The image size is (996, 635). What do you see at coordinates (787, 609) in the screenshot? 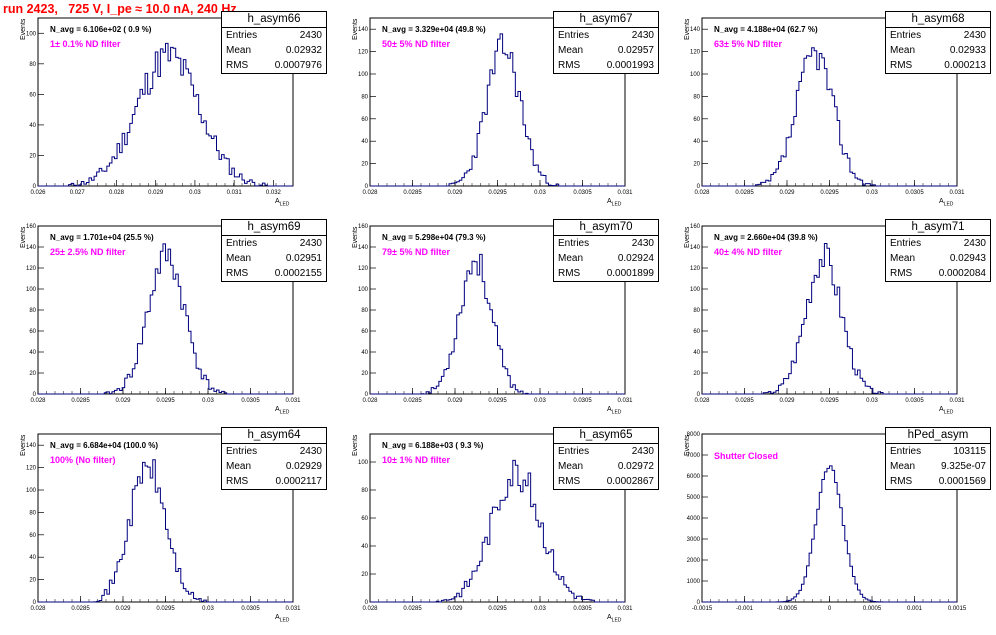
I see `x-tick-label: -0.0005` at bounding box center [787, 609].